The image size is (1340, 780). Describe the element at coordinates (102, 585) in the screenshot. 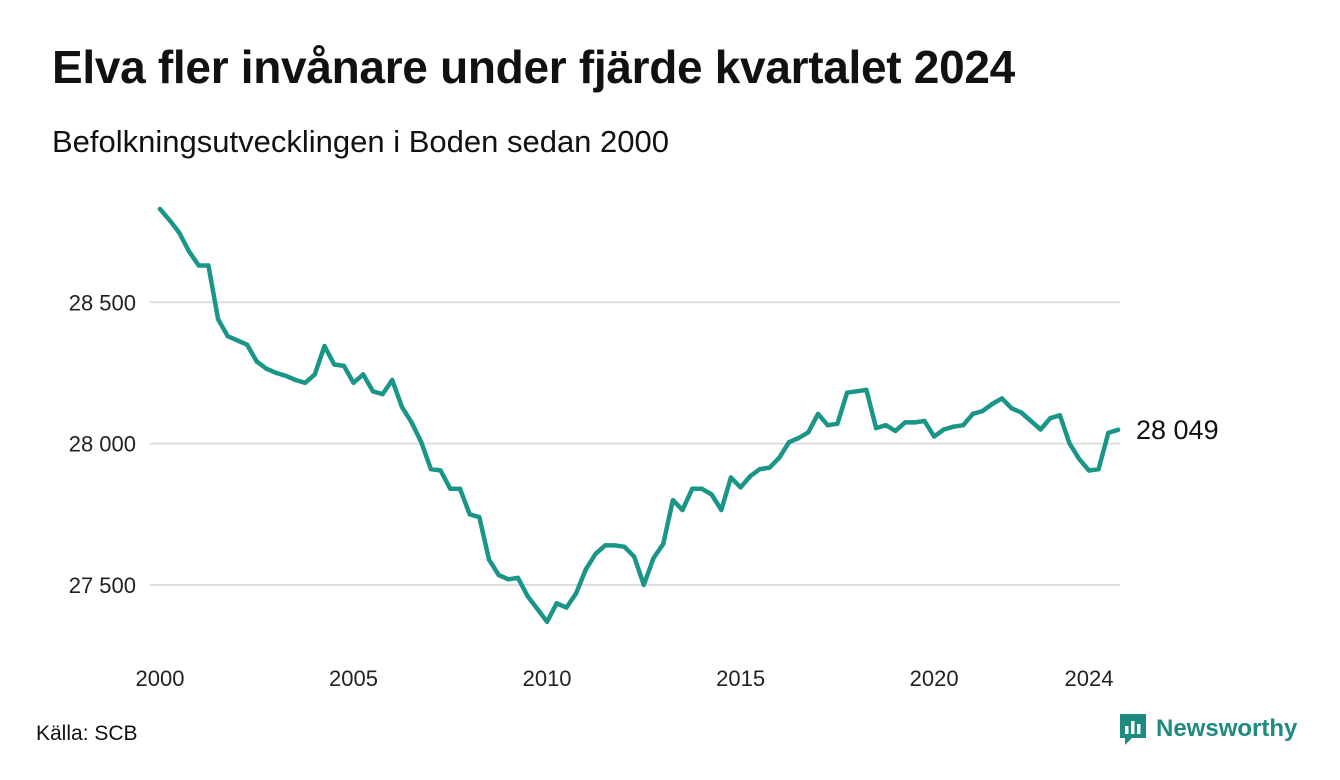

I see `y-tick-label: 27 500` at that location.